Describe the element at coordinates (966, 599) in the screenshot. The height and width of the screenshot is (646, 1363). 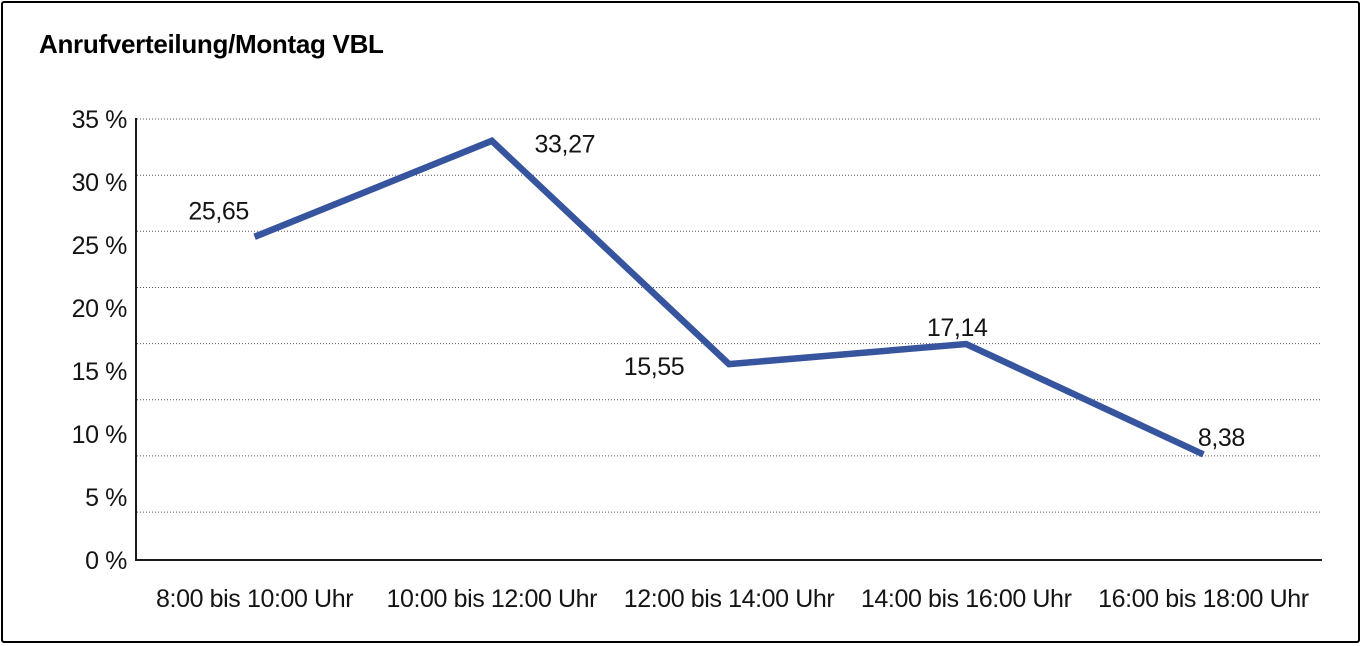
I see `x-axis-label: 14:00 bis 16:00 Uhr` at that location.